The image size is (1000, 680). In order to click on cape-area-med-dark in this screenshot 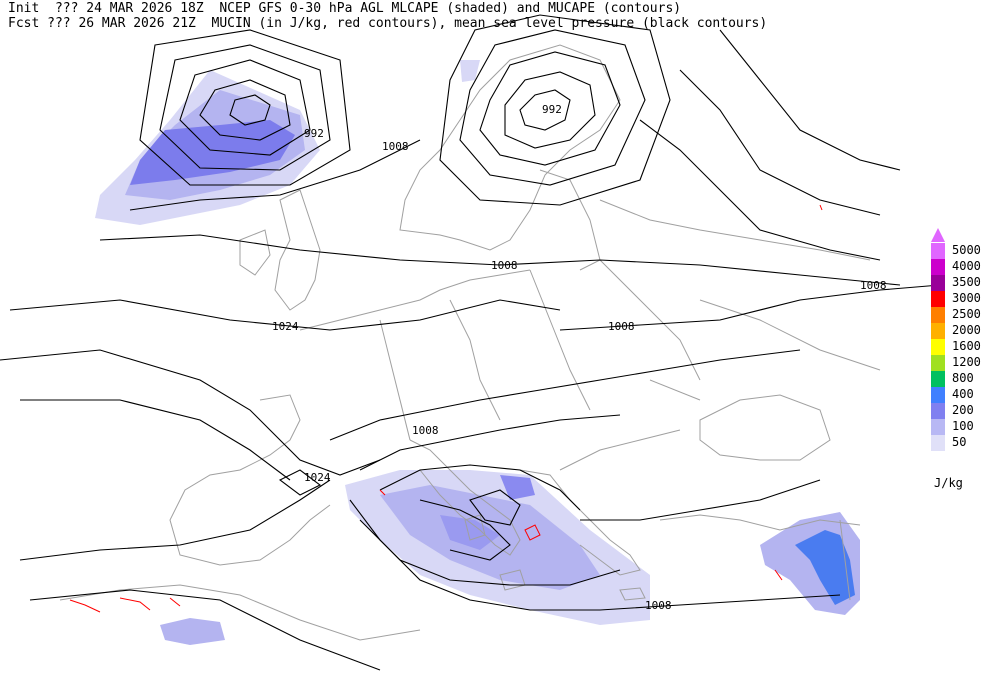, I will do `click(470, 532)`.